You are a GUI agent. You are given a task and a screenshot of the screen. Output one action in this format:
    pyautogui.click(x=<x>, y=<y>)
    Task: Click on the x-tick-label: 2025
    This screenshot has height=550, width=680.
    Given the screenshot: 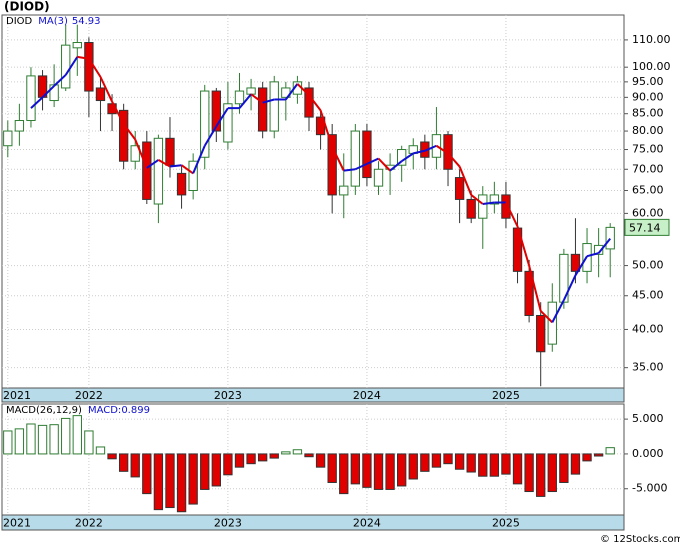 What is the action you would take?
    pyautogui.click(x=506, y=523)
    